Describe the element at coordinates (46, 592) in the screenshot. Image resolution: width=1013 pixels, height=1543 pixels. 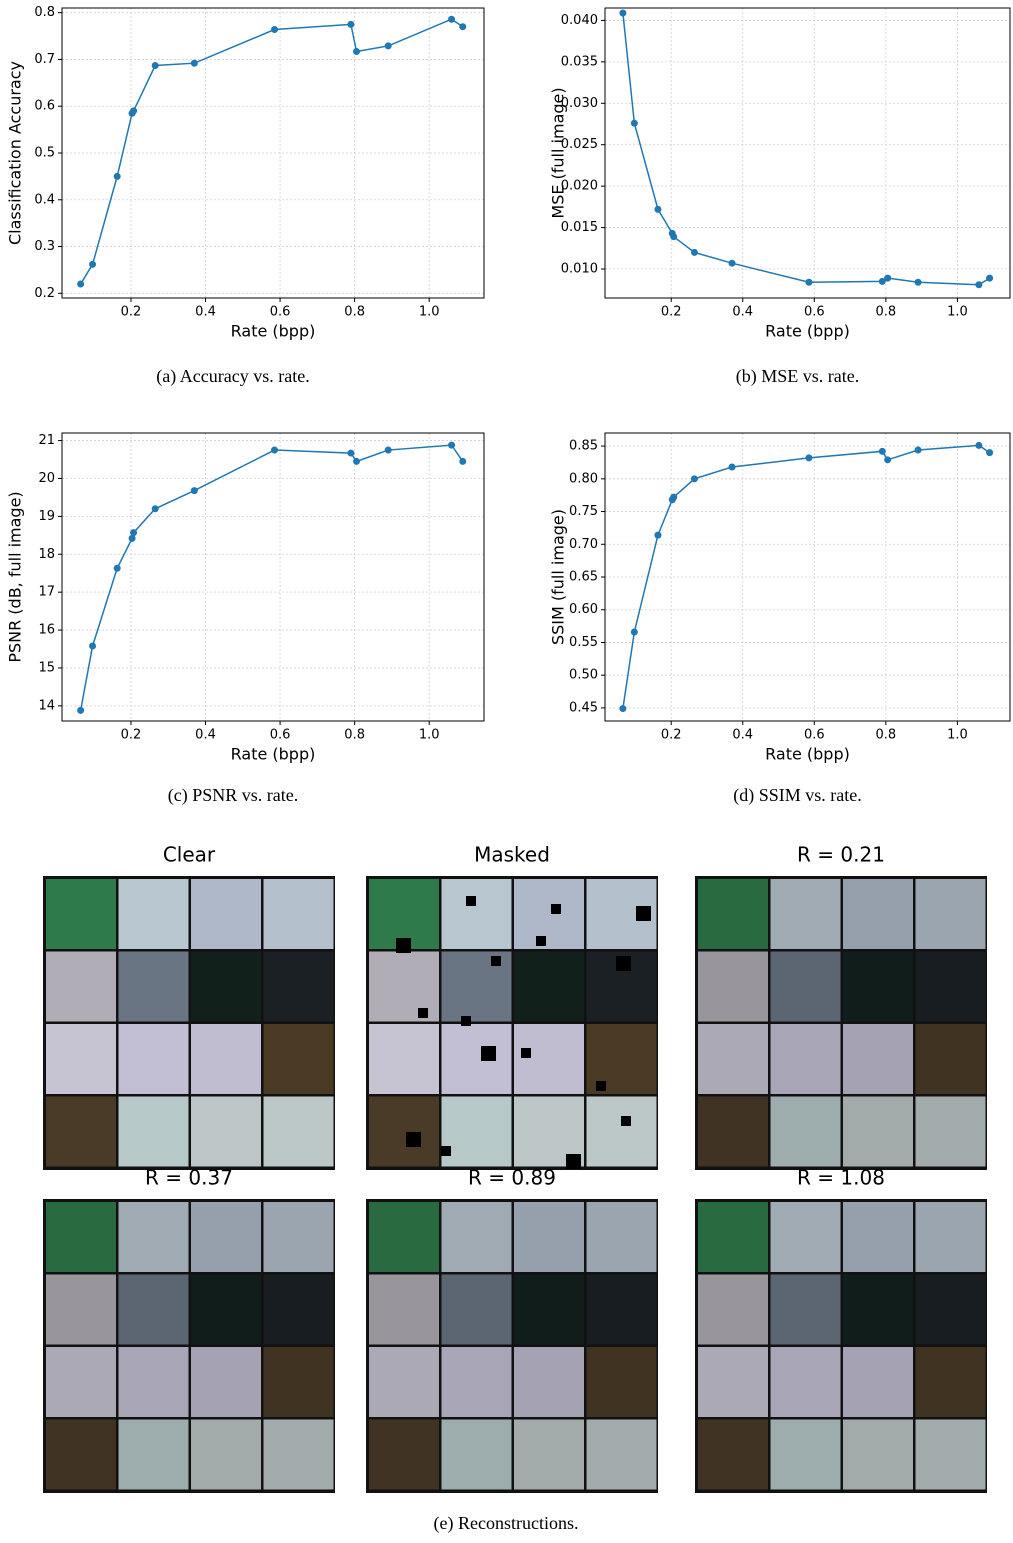
I see `y-tick-label: 17` at that location.